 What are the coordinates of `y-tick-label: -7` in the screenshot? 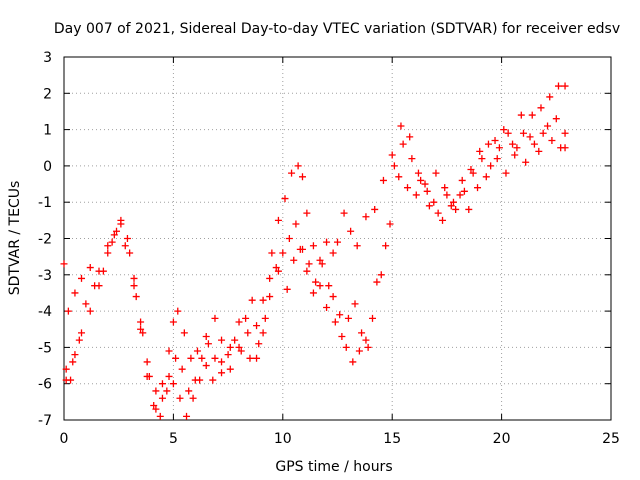 It's located at (45, 421).